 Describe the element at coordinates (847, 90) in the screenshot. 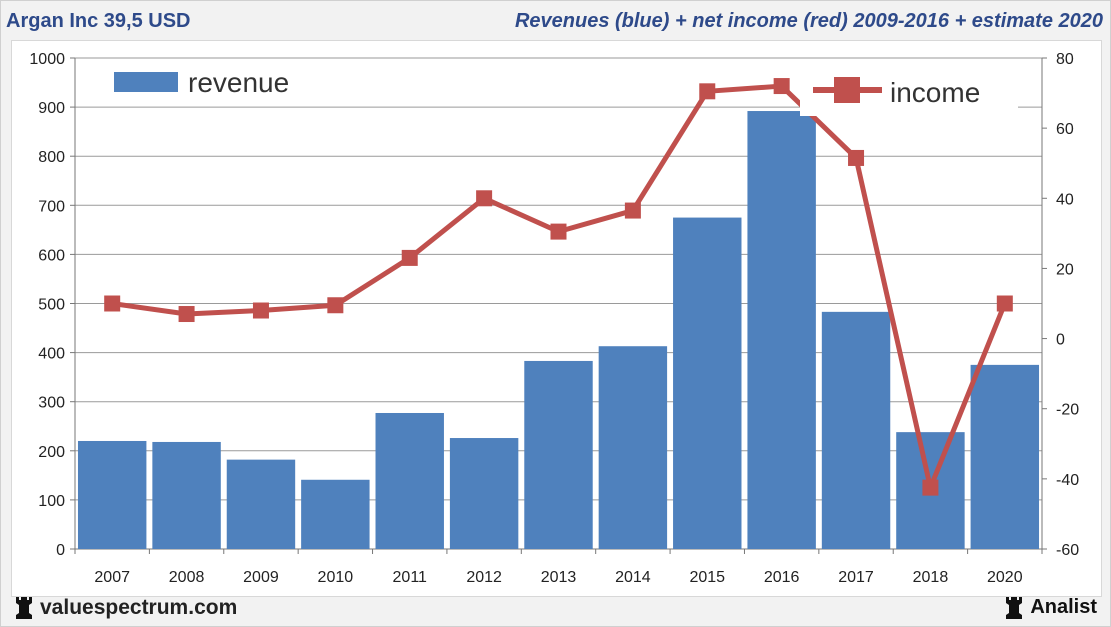

I see `legend-income-marker` at that location.